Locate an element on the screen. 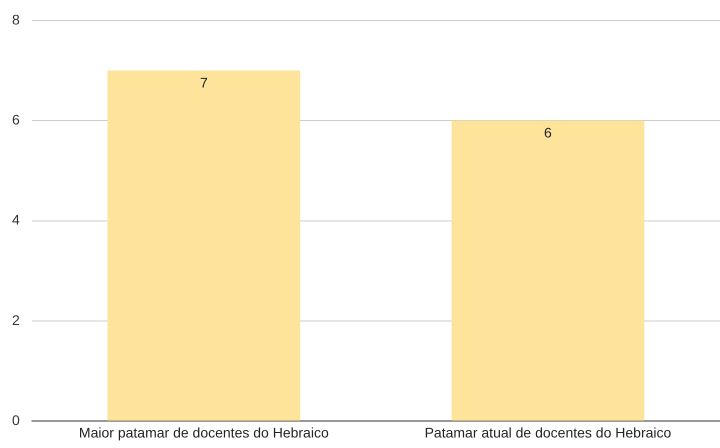 Image resolution: width=720 pixels, height=448 pixels. data-label: 6 is located at coordinates (548, 132).